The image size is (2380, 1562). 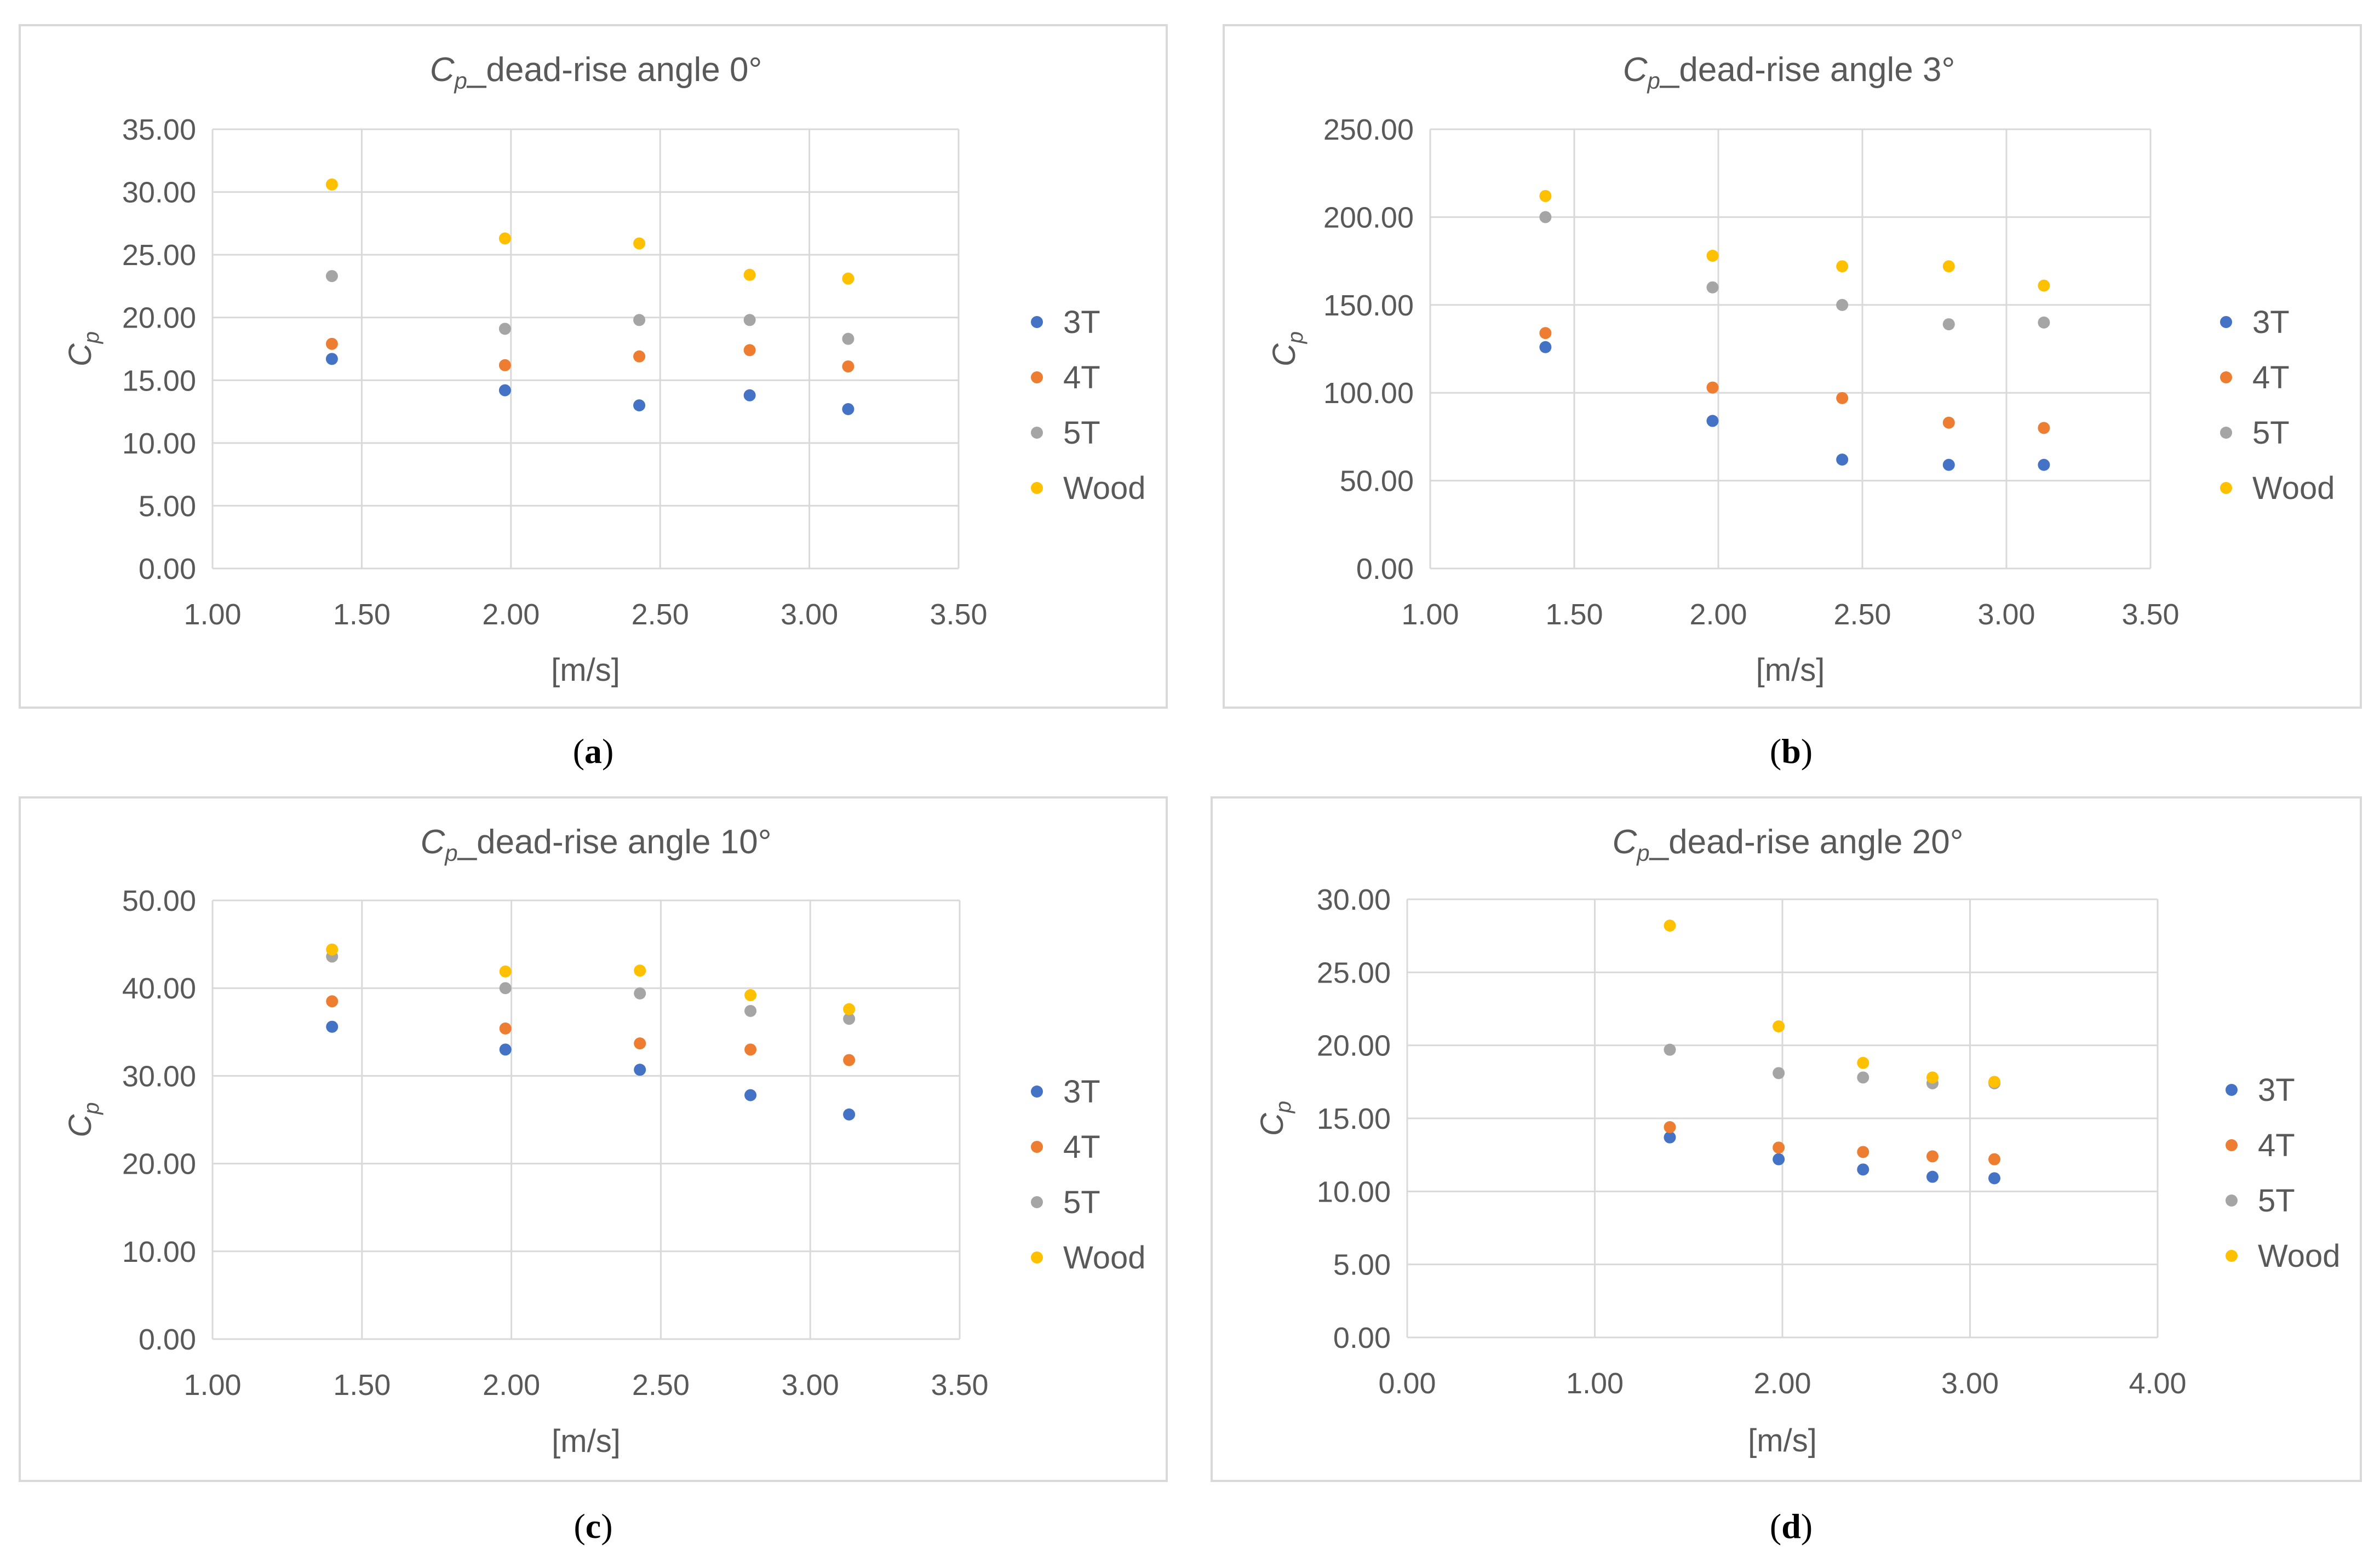 What do you see at coordinates (1368, 305) in the screenshot?
I see `y-tick-label: 150.00` at bounding box center [1368, 305].